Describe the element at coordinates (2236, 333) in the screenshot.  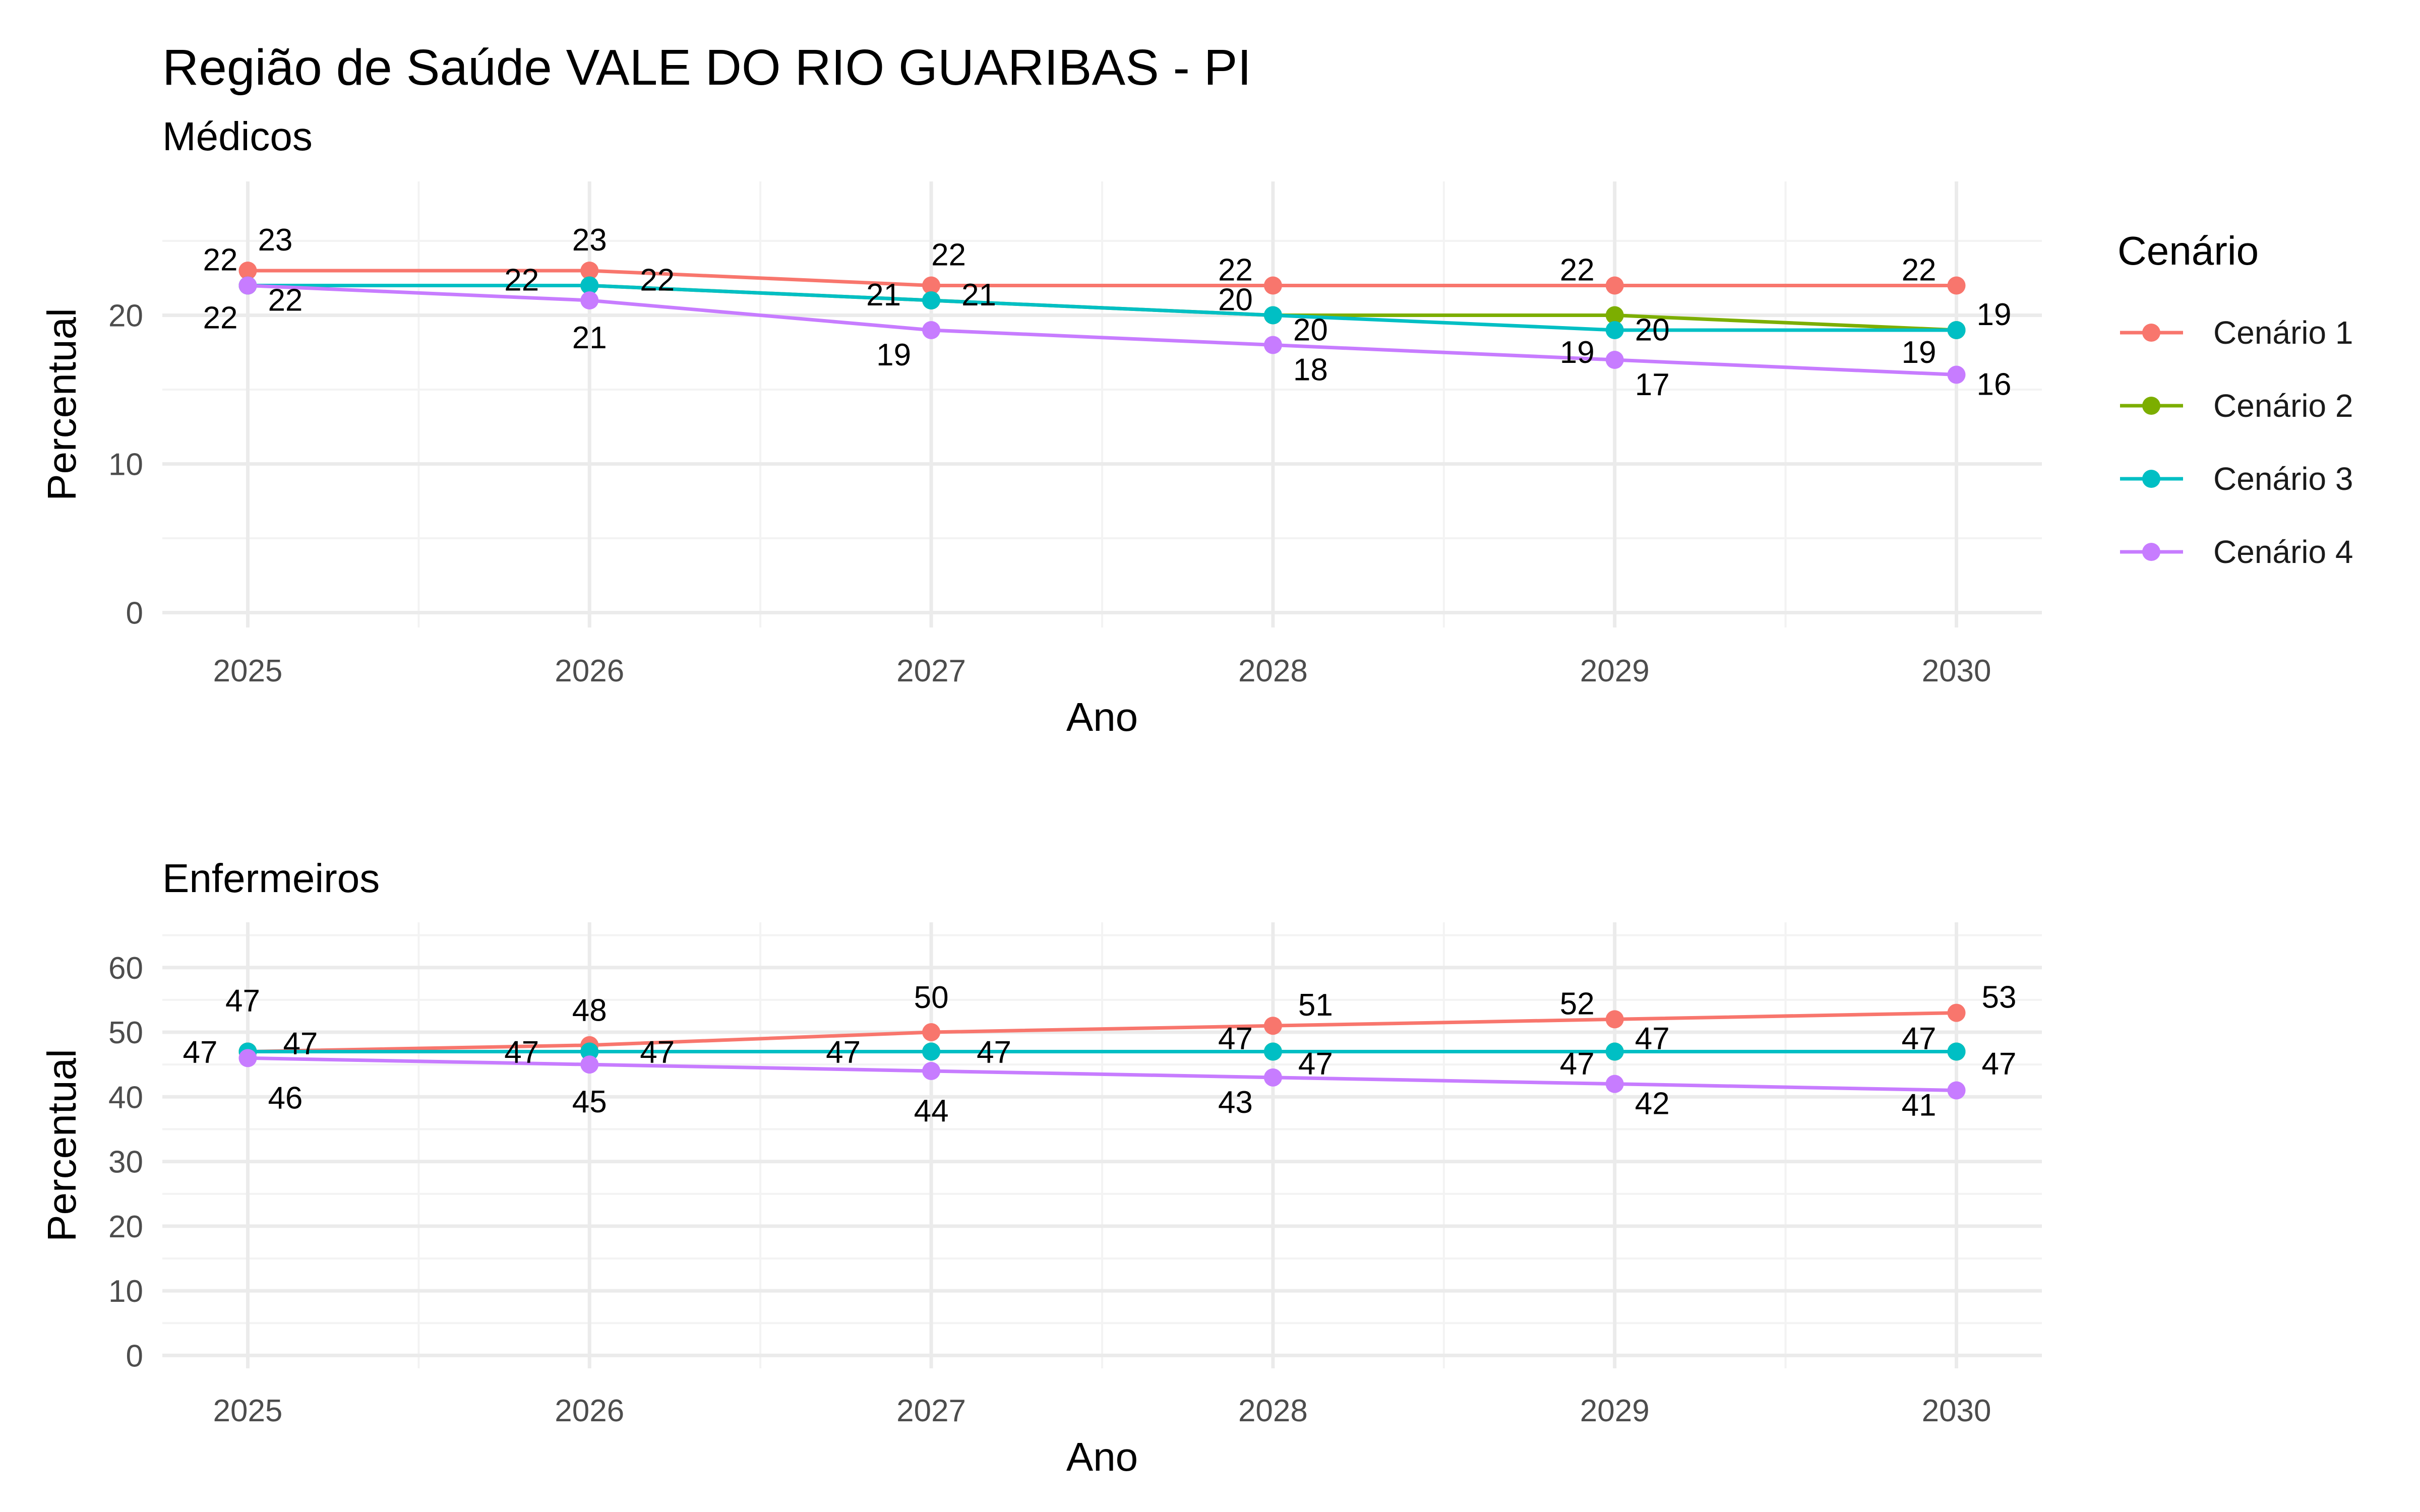
I see `legend-item: Cenário 1` at that location.